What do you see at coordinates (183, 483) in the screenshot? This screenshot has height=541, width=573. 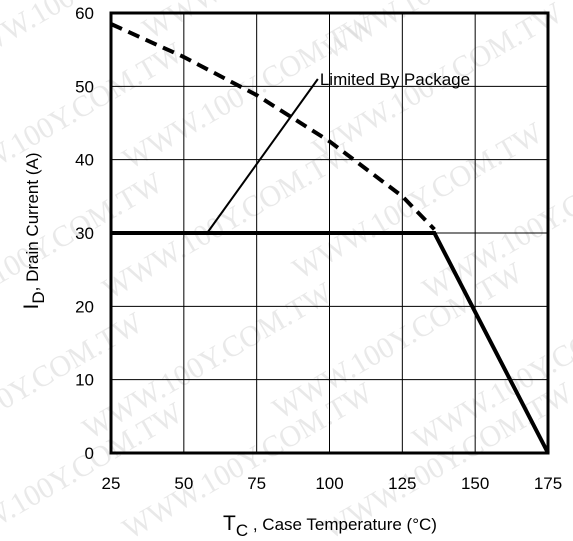 I see `x-tick-label: 50` at bounding box center [183, 483].